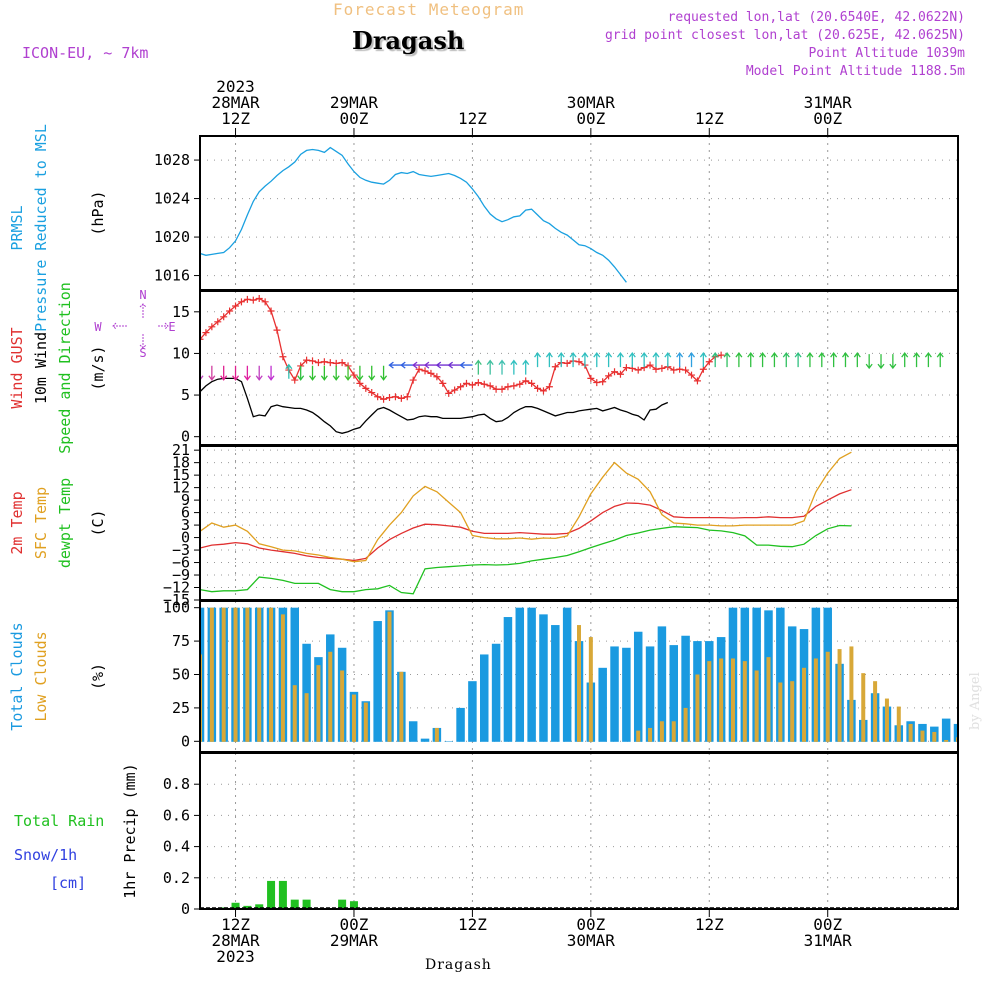 Image resolution: width=1000 pixels, height=1000 pixels. I want to click on temperature-ytick-label: 9, so click(185, 500).